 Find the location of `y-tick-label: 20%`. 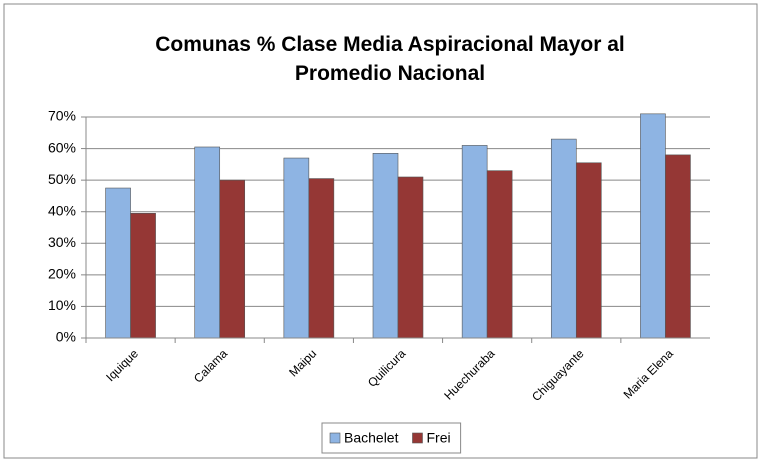

y-tick-label: 20% is located at coordinates (62, 274).